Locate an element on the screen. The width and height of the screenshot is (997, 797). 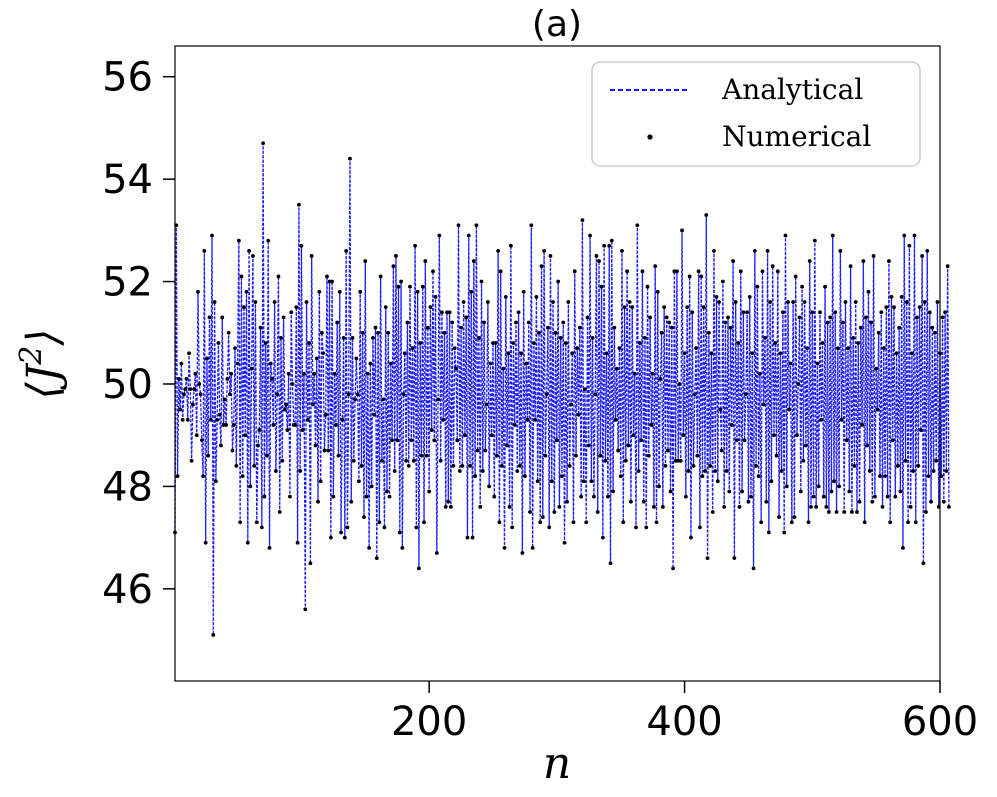
y-axis: 46 48 50 52 54 56 is located at coordinates (138, 334).